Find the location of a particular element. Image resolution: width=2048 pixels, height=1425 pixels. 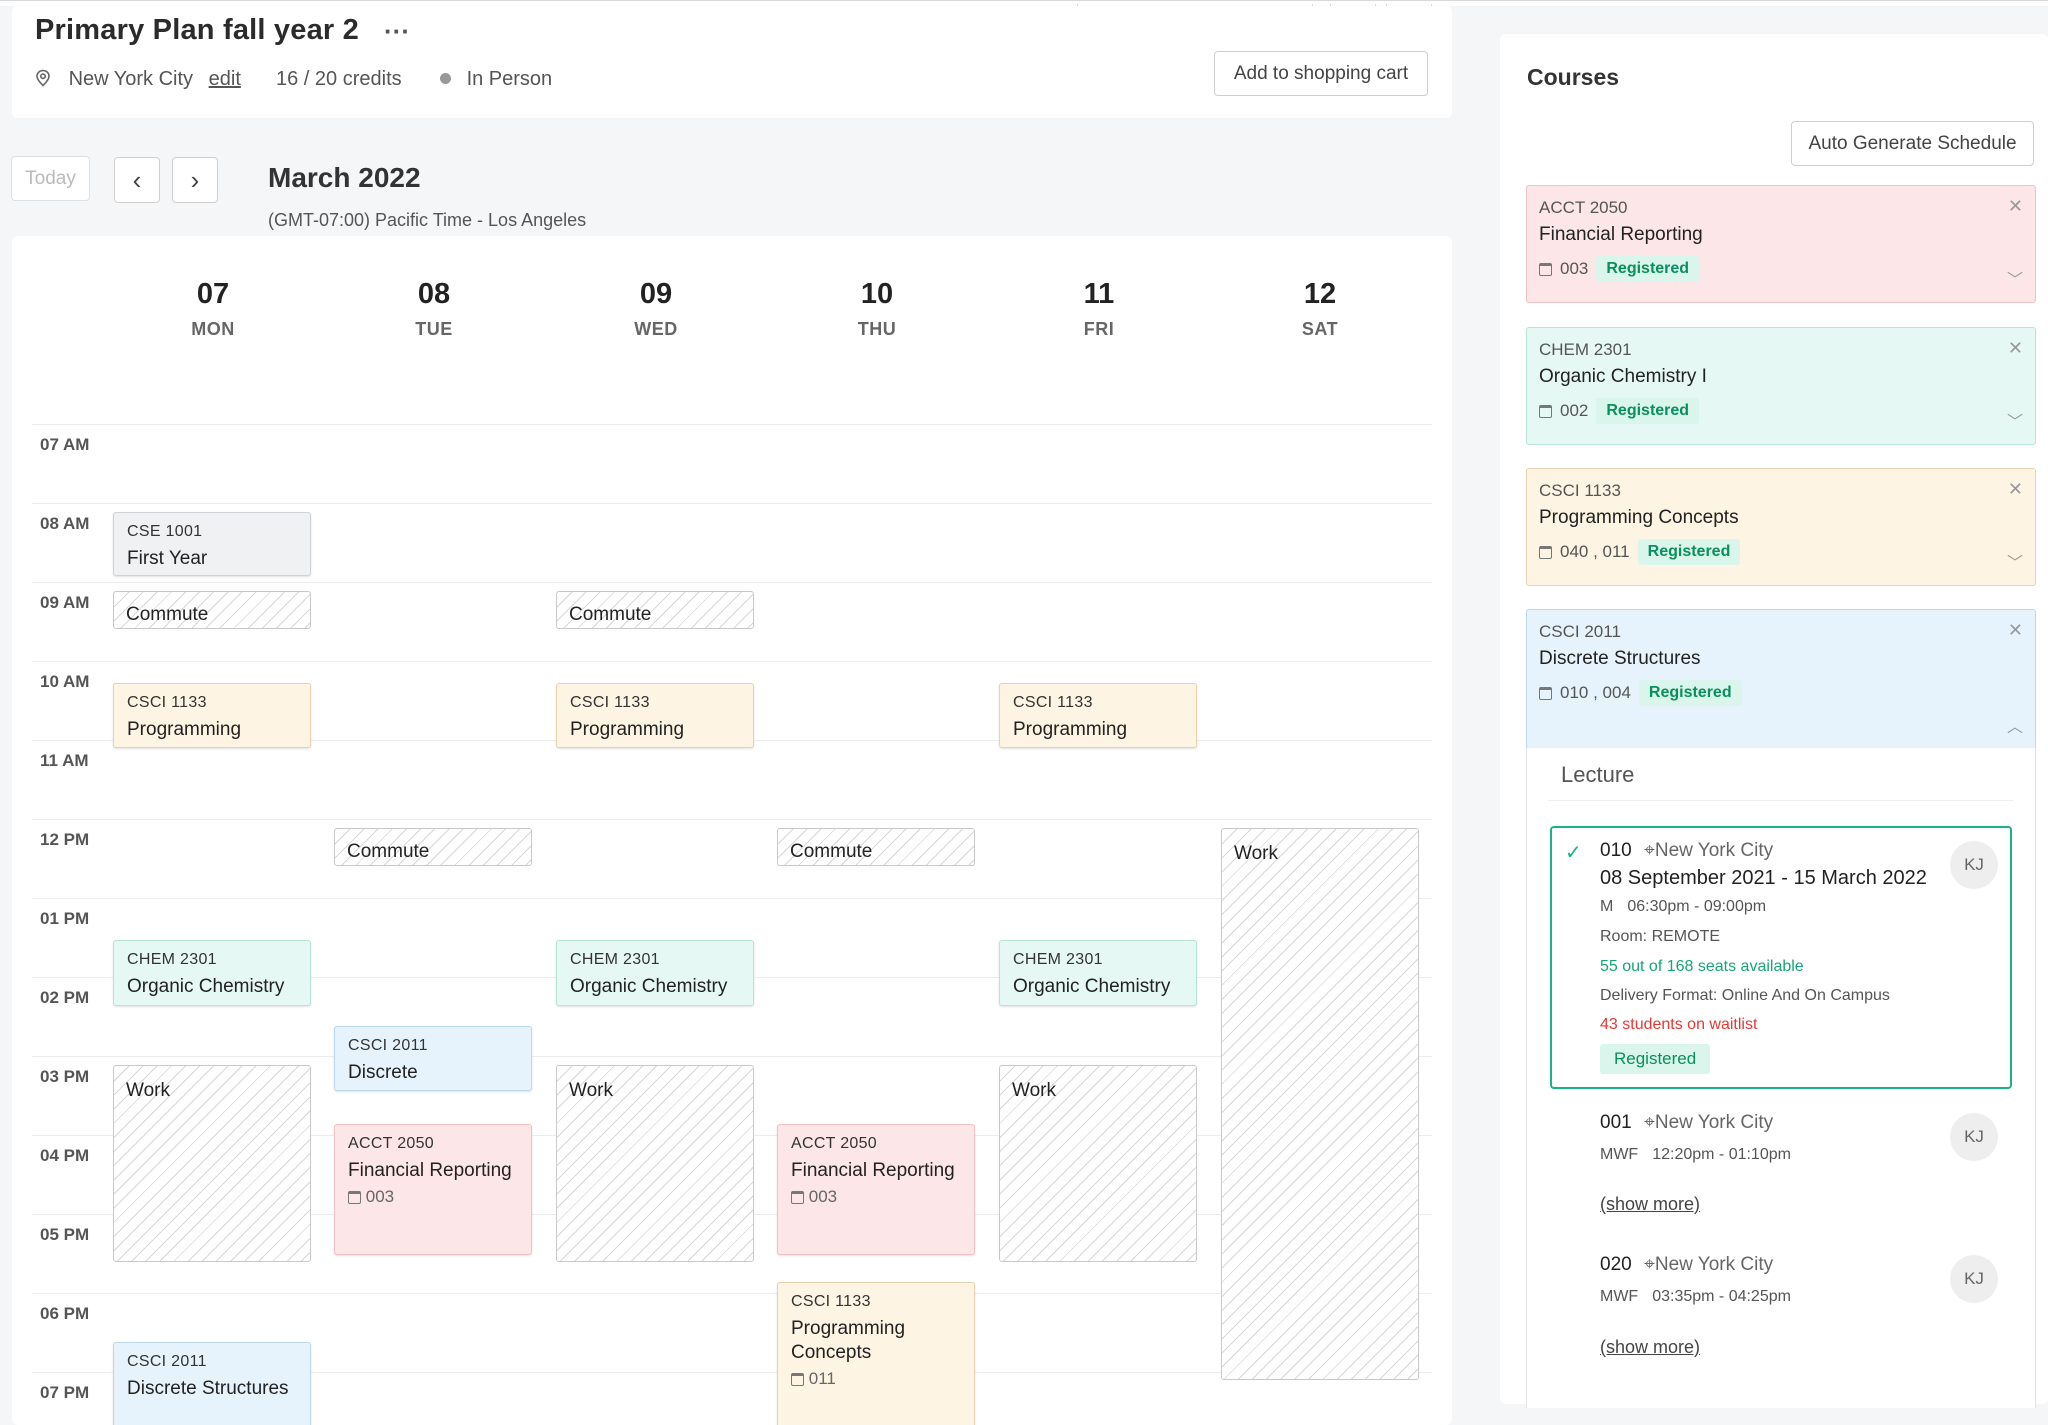

timezone-label: (GMT-07:00) Pacific Time - Los Angeles is located at coordinates (427, 220).